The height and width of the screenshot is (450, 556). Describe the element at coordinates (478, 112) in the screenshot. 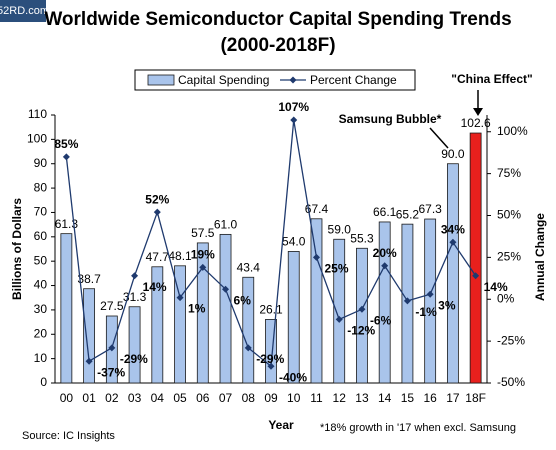

I see `annotation-arrowhead` at that location.